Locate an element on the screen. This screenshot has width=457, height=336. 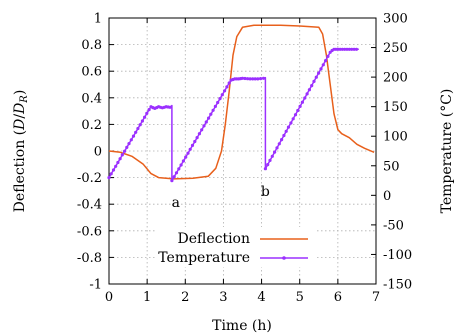
y-left-tick-label: 0.8 is located at coordinates (91, 45).